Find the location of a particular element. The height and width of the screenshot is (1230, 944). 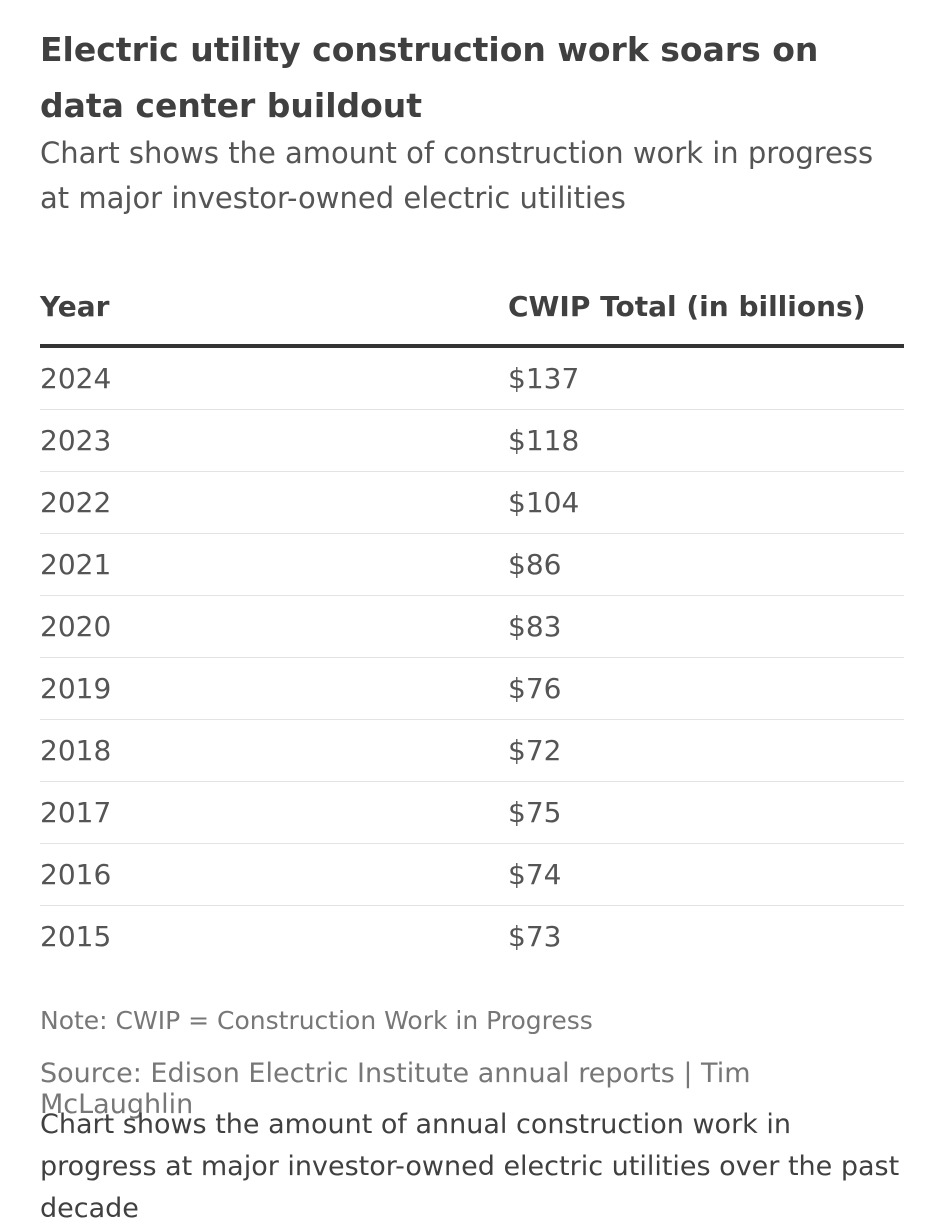

cell-cwip-total: $137 is located at coordinates (544, 378).